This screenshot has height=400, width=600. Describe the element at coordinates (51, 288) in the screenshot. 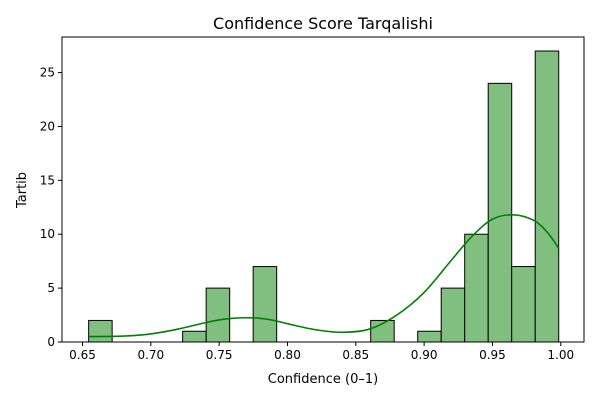

I see `y-tick-label: 5` at that location.